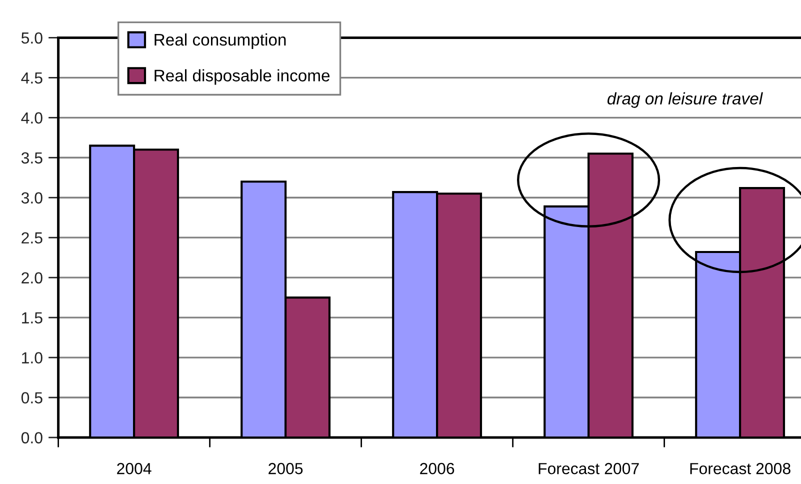 The height and width of the screenshot is (484, 801). I want to click on legend-label: Real disposable income, so click(242, 77).